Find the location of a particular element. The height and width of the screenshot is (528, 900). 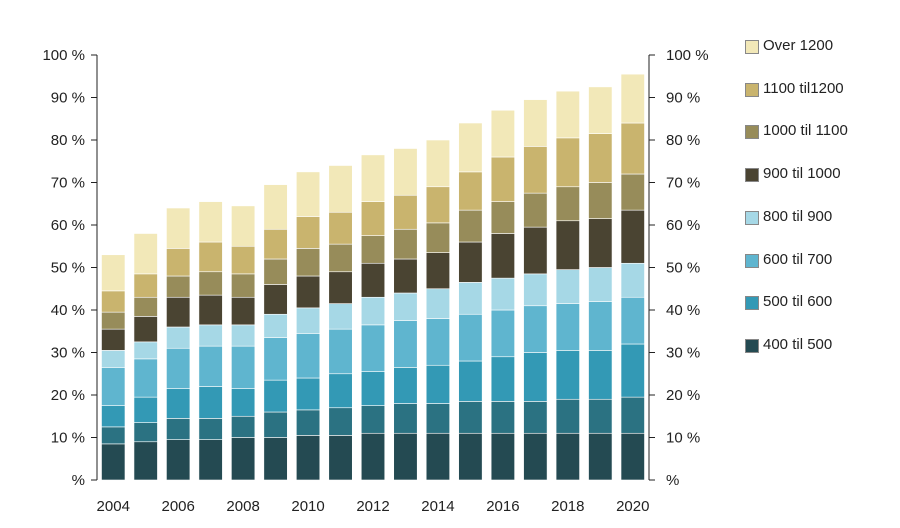

x-tick-label: 2016 is located at coordinates (502, 506).